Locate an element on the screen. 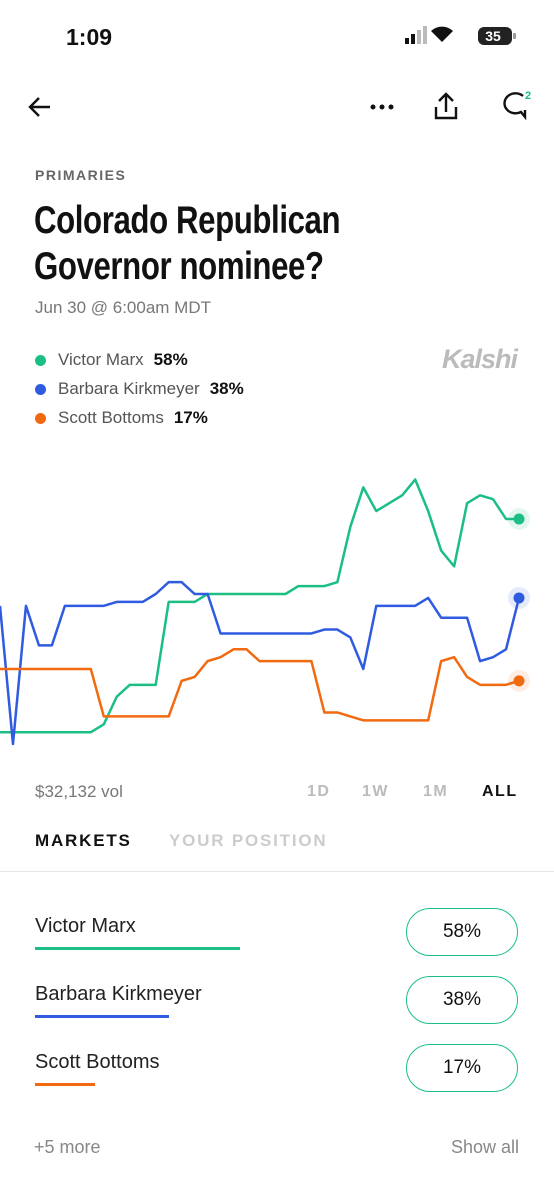 This screenshot has width=554, height=1199. market-name: Victor Marx is located at coordinates (85, 926).